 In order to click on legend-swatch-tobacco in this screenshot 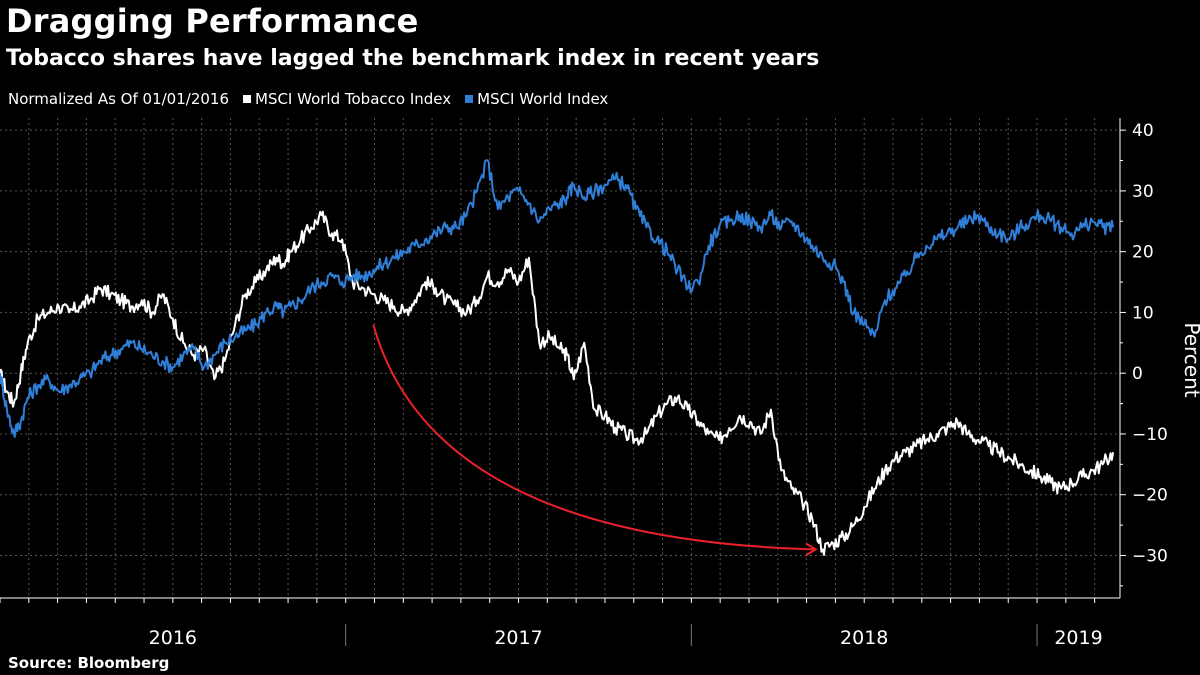, I will do `click(247, 99)`.